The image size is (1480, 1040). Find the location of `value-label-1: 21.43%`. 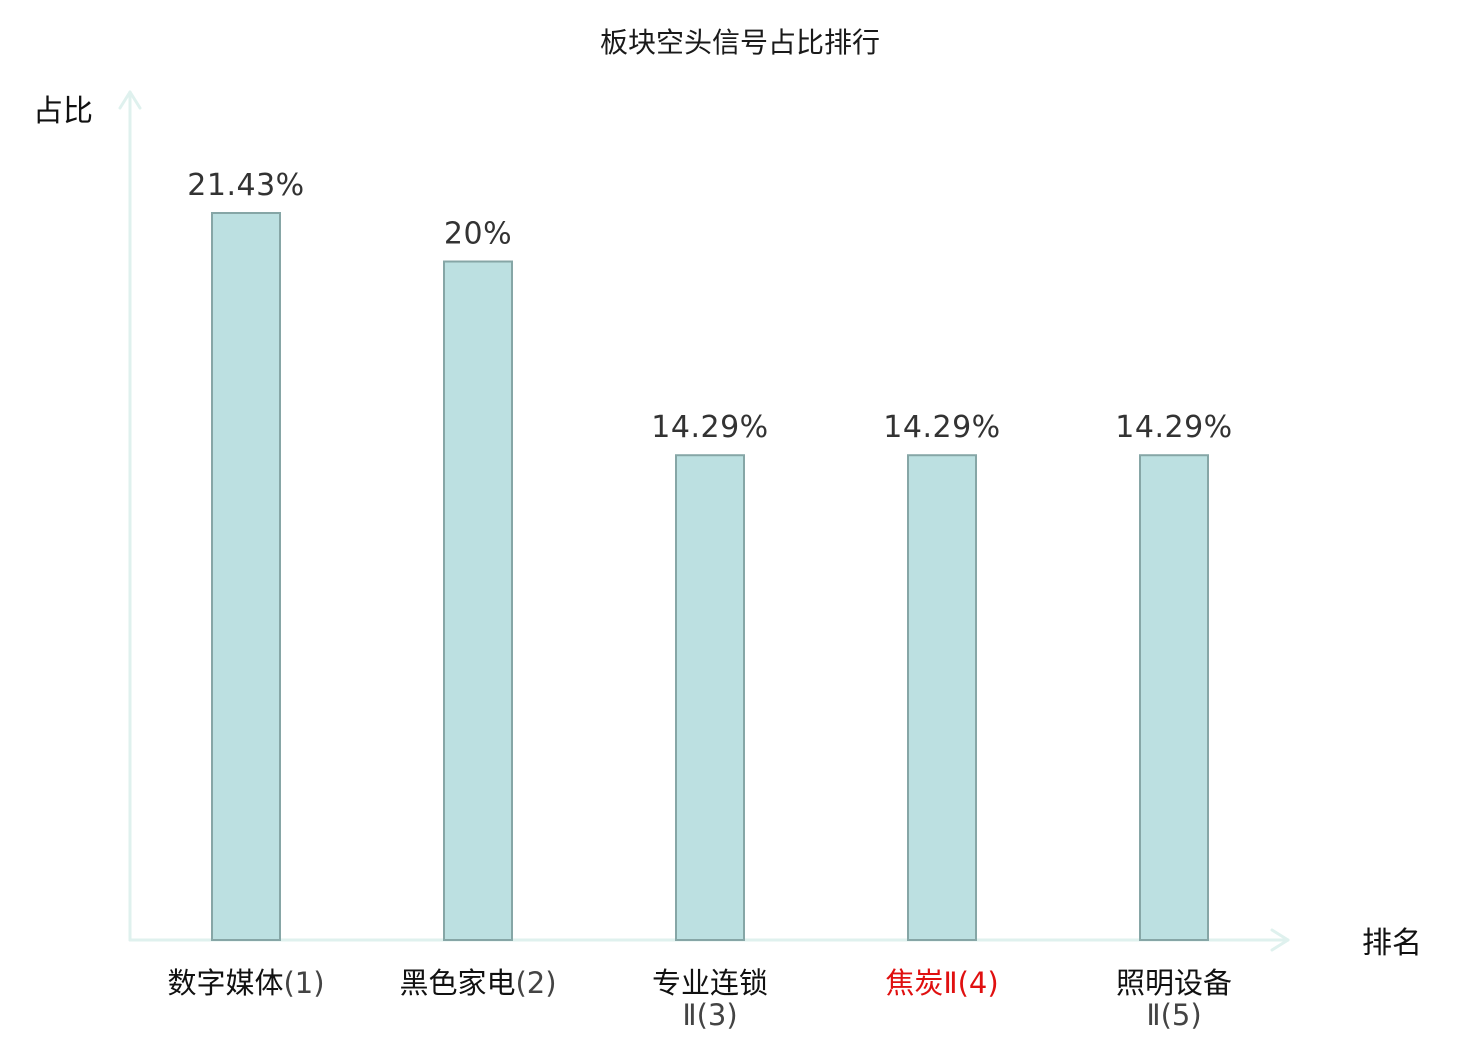

value-label-1: 21.43% is located at coordinates (245, 185).